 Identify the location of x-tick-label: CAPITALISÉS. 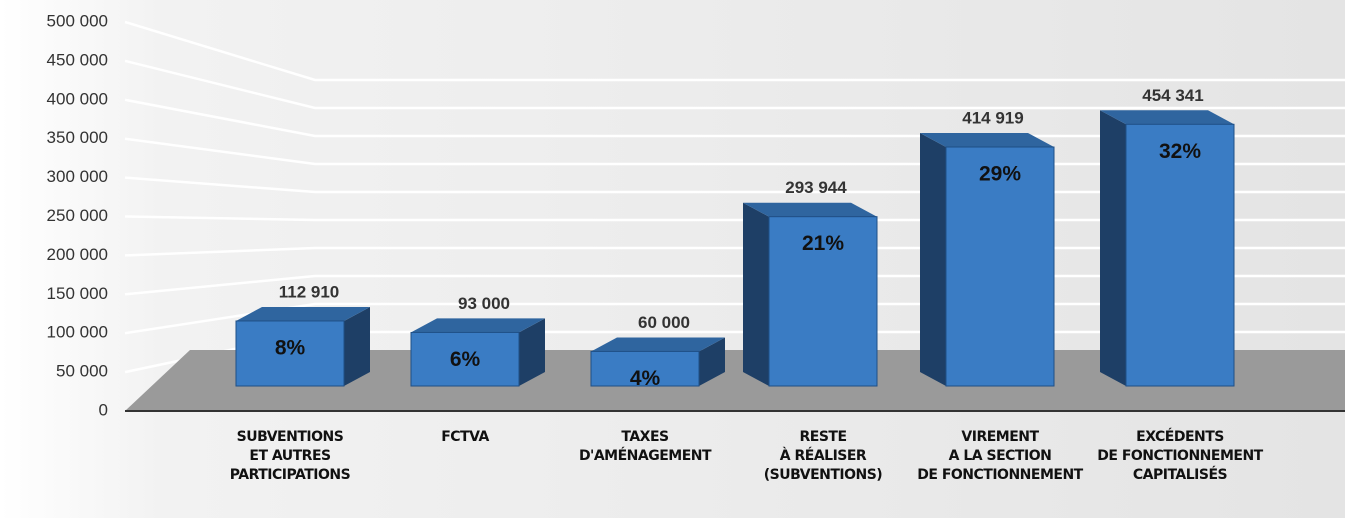
(1180, 474).